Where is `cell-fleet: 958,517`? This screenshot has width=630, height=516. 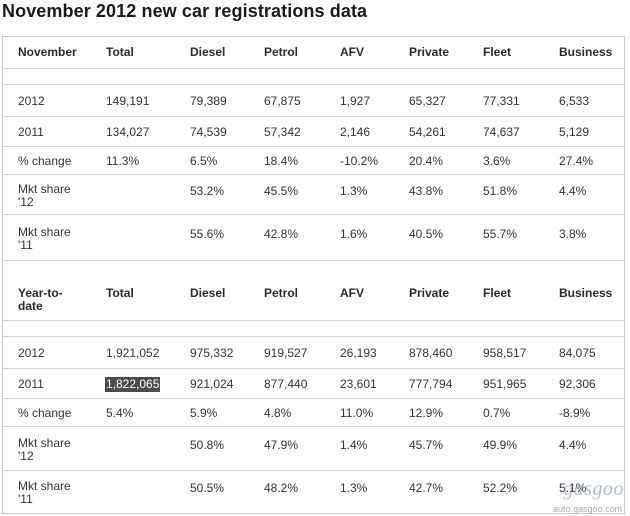 cell-fleet: 958,517 is located at coordinates (505, 353).